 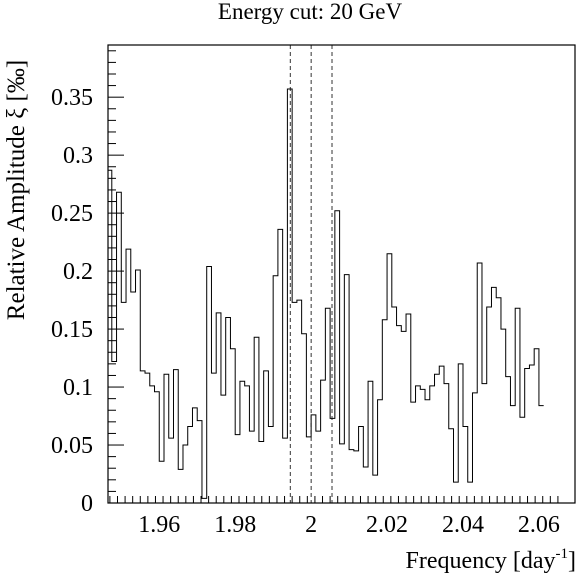 I want to click on y-tick-label: 0.1, so click(x=78, y=388).